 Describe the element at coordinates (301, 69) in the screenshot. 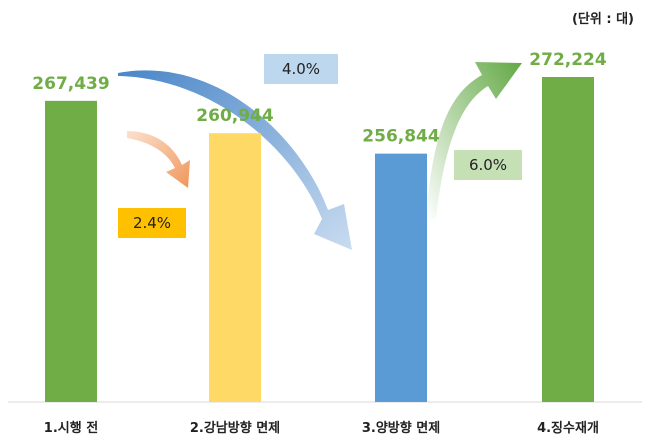

I see `annotation-box-4-0: 4.0%` at that location.